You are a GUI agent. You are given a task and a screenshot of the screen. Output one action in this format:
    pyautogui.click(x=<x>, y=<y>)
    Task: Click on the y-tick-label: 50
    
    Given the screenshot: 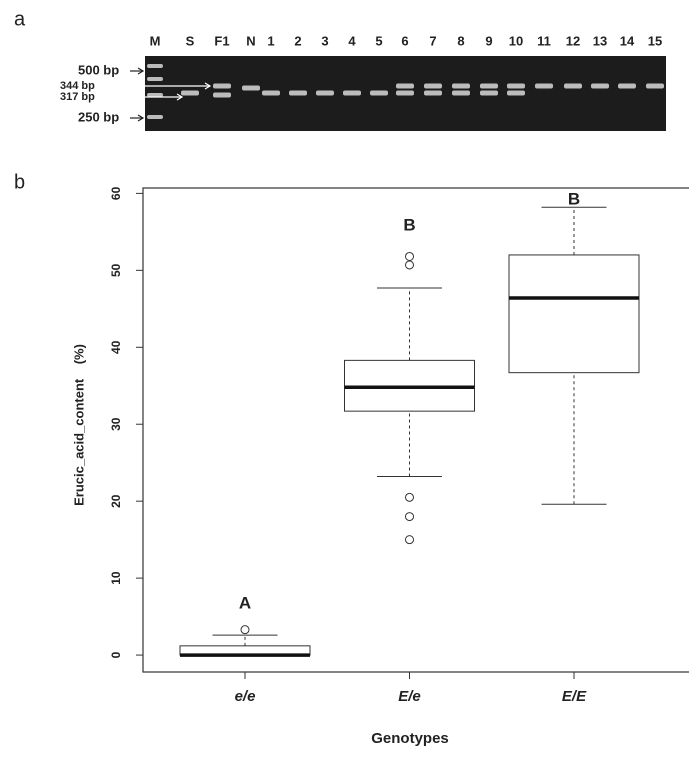 What is the action you would take?
    pyautogui.click(x=116, y=270)
    